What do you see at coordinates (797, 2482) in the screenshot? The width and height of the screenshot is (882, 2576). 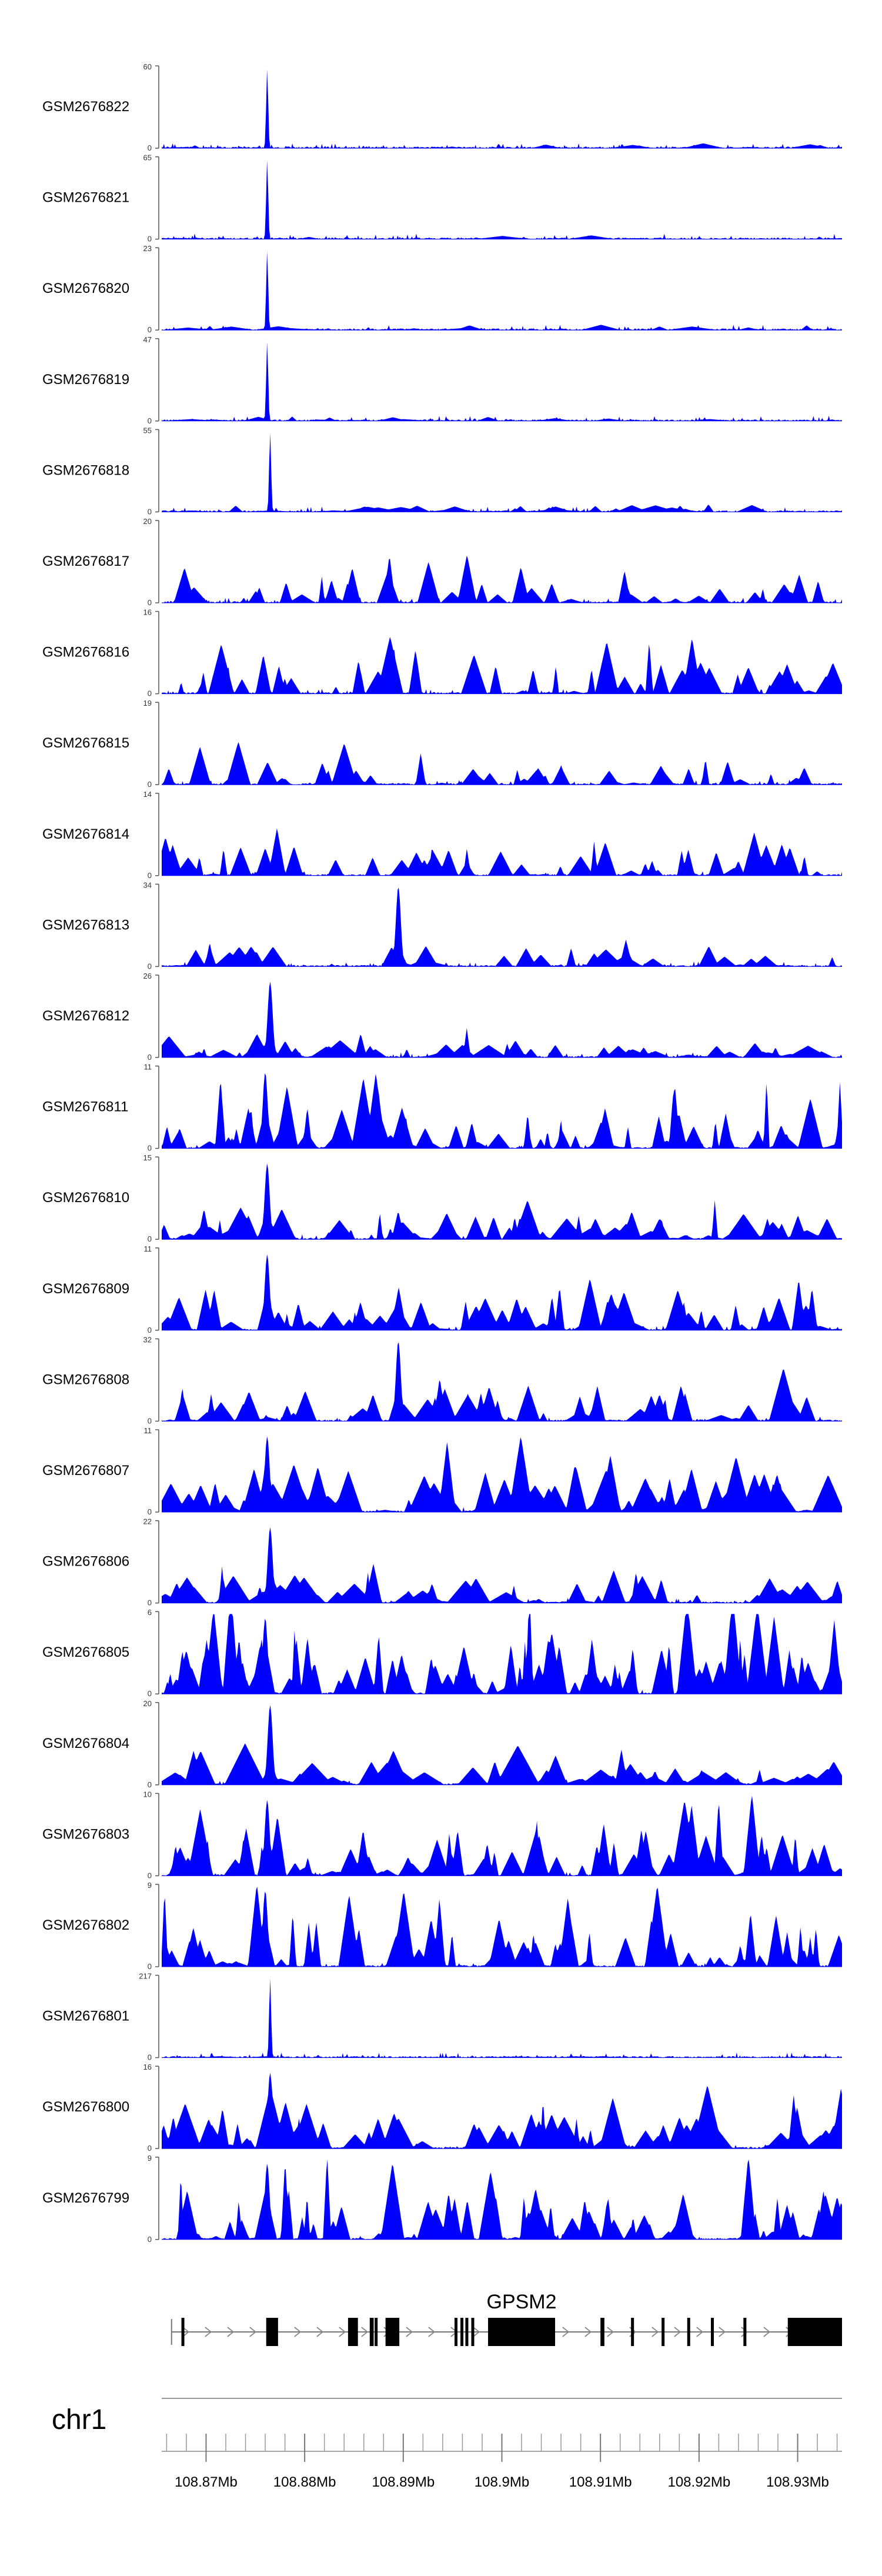 I see `axis-tick-label: 108.93Mb` at bounding box center [797, 2482].